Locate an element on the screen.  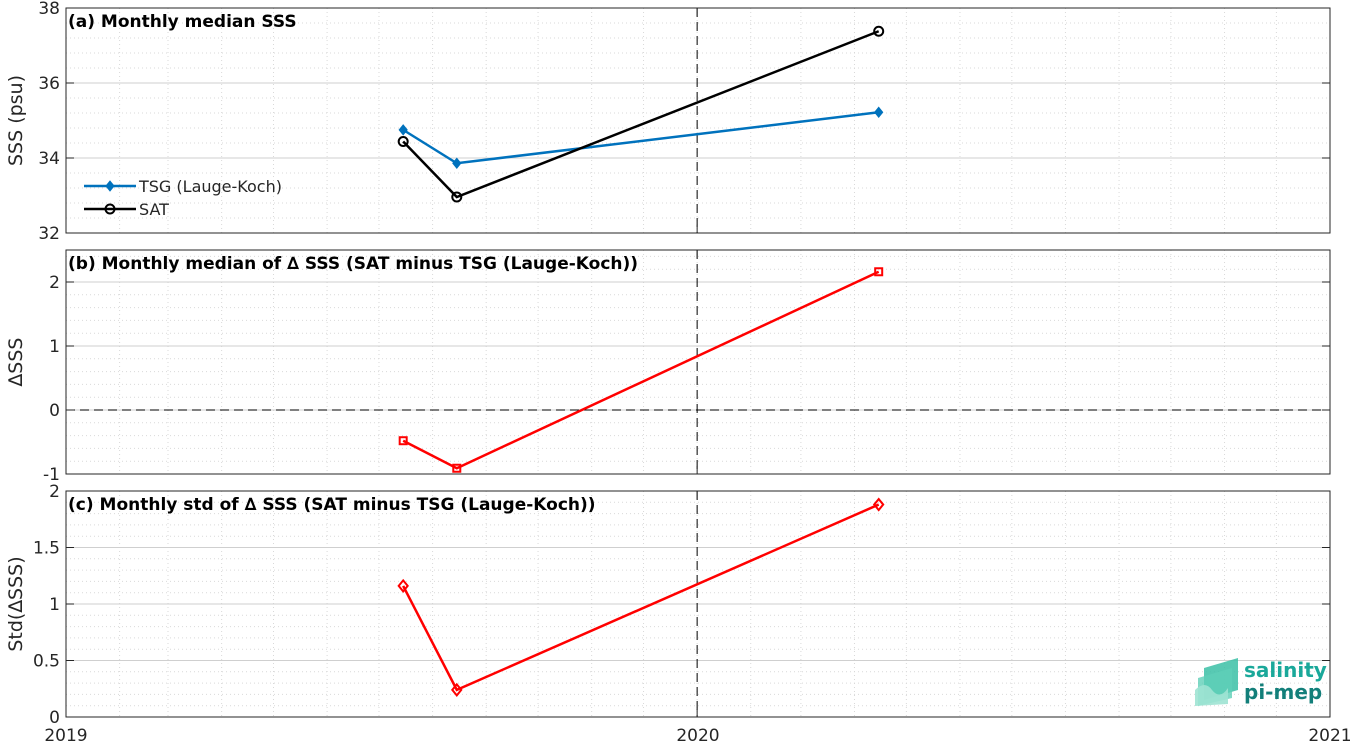
series-line-sat is located at coordinates (641, 114).